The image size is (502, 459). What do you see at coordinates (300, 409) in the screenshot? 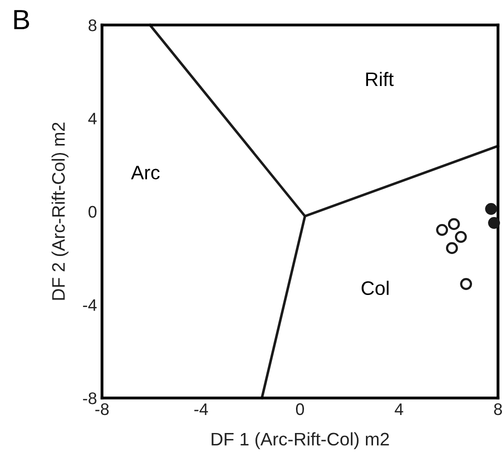
I see `x-tick-label: 0` at bounding box center [300, 409].